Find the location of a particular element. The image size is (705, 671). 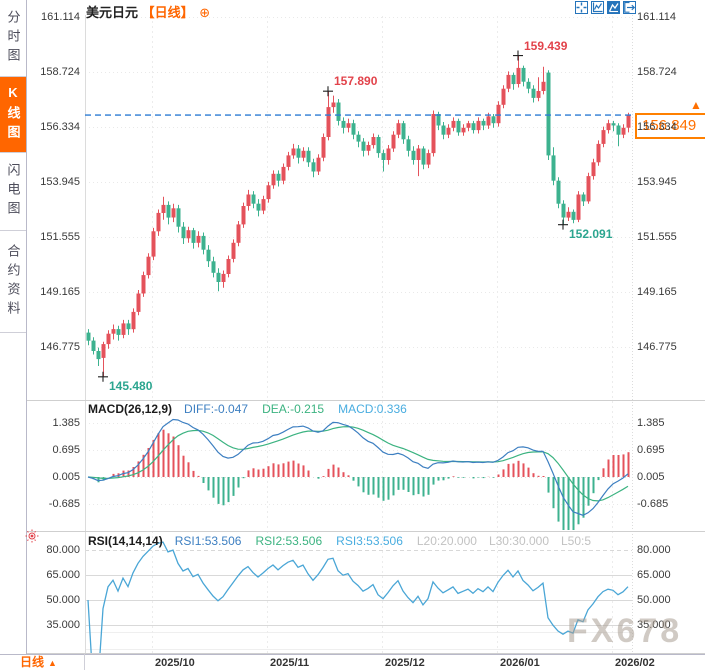

price-annotation: 145.480 is located at coordinates (131, 385).